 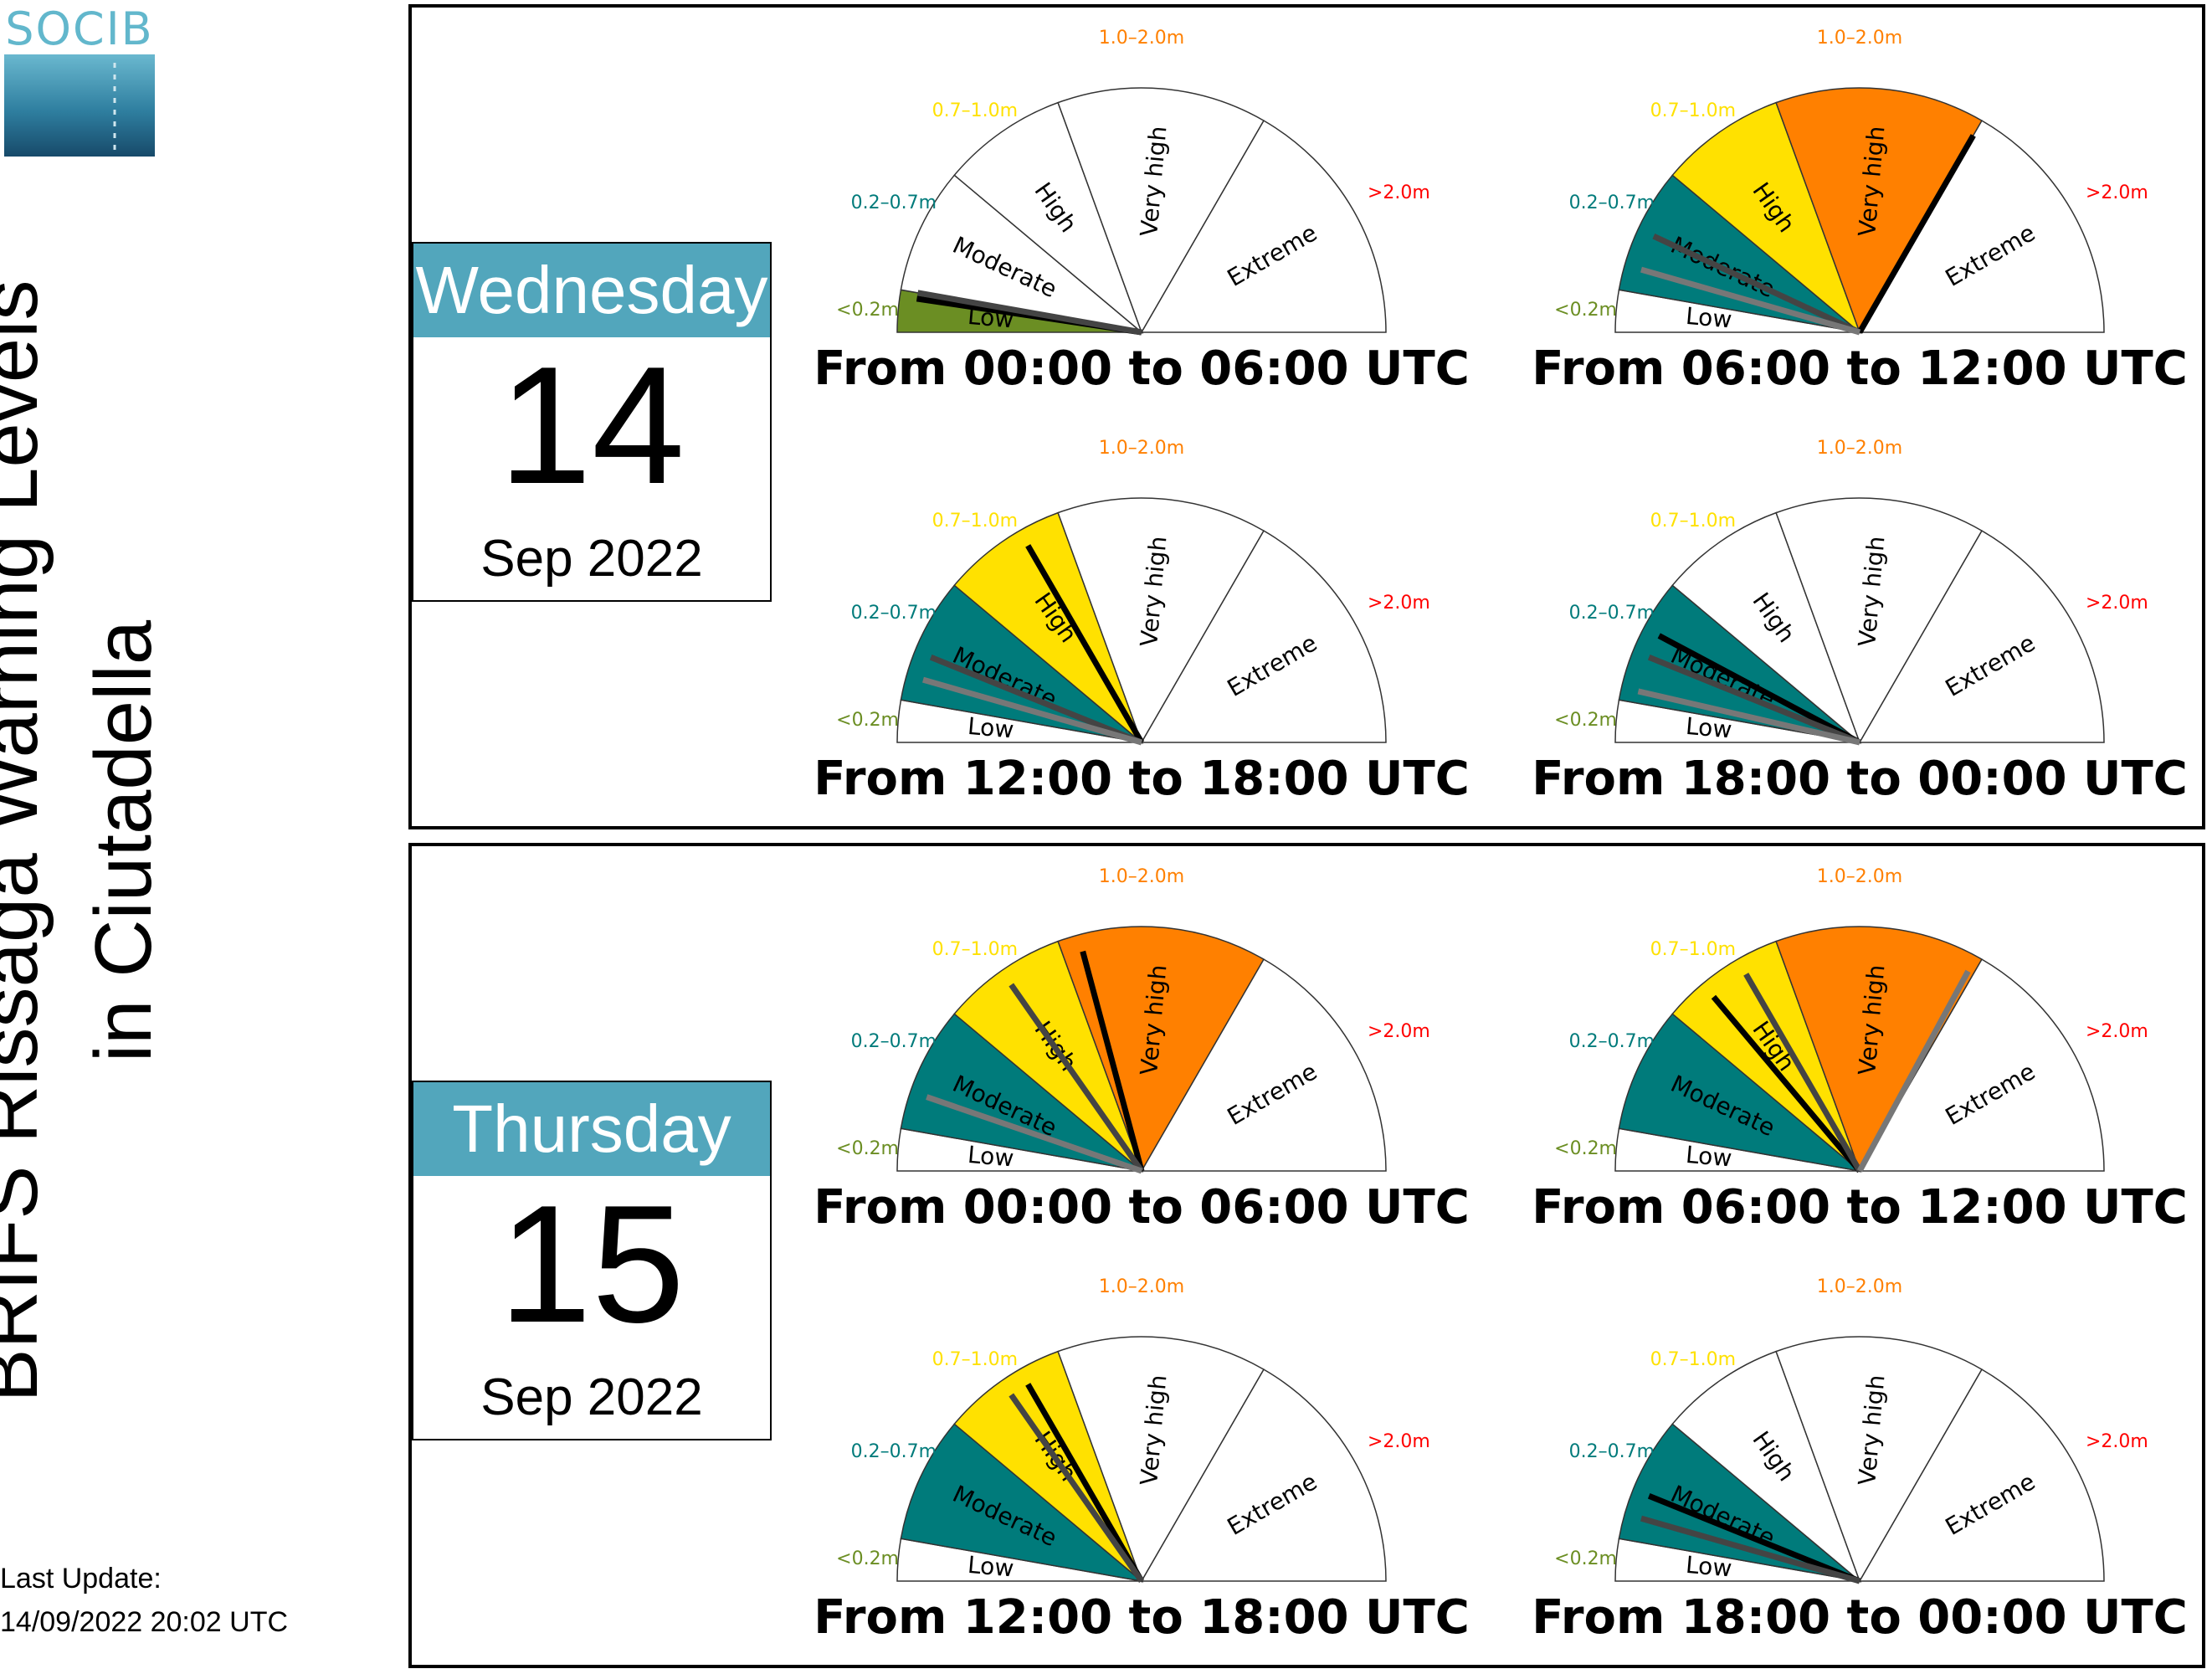 I want to click on last-update: Last Update: 14/09/2022 20:02 UTC, so click(x=144, y=1600).